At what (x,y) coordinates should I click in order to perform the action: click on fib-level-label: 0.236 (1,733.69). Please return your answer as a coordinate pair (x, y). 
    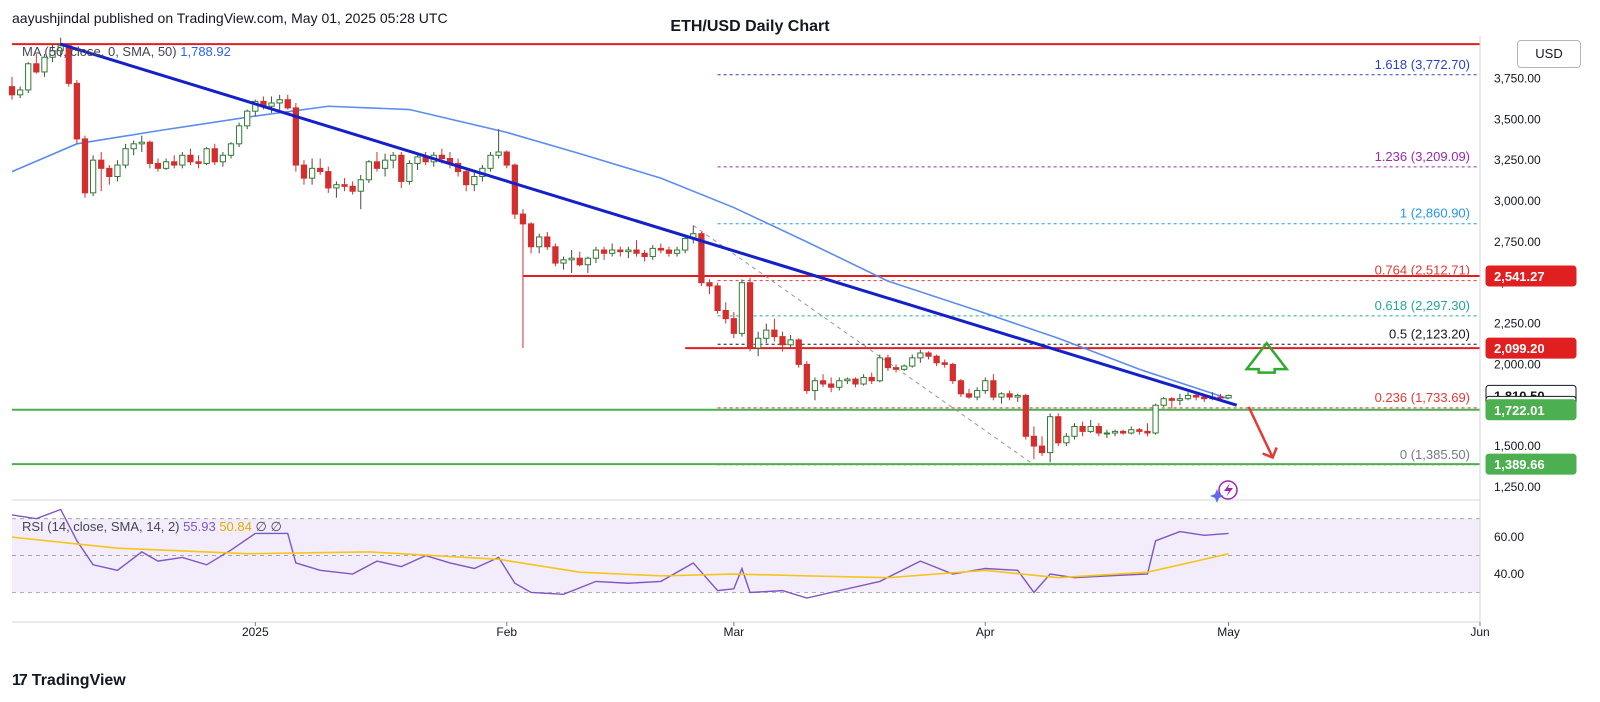
    Looking at the image, I should click on (1422, 397).